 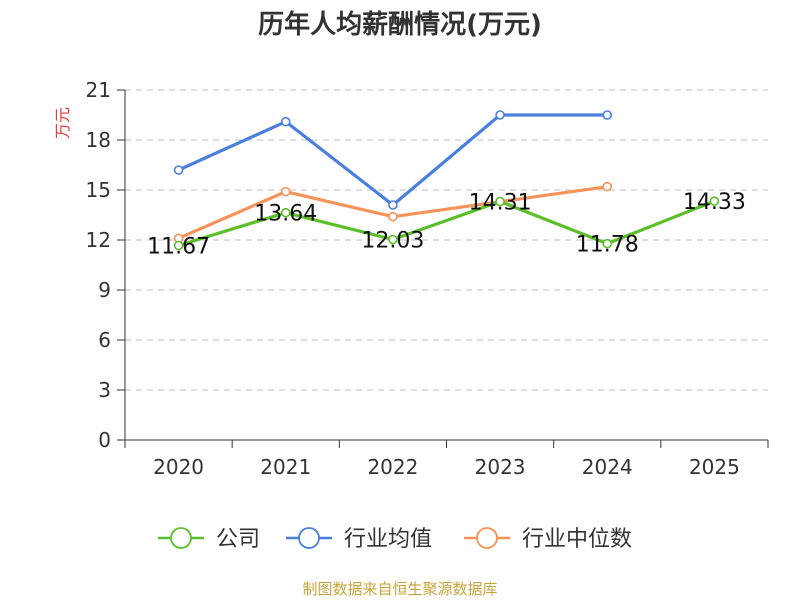 I want to click on data-label: 14.31, so click(x=500, y=203).